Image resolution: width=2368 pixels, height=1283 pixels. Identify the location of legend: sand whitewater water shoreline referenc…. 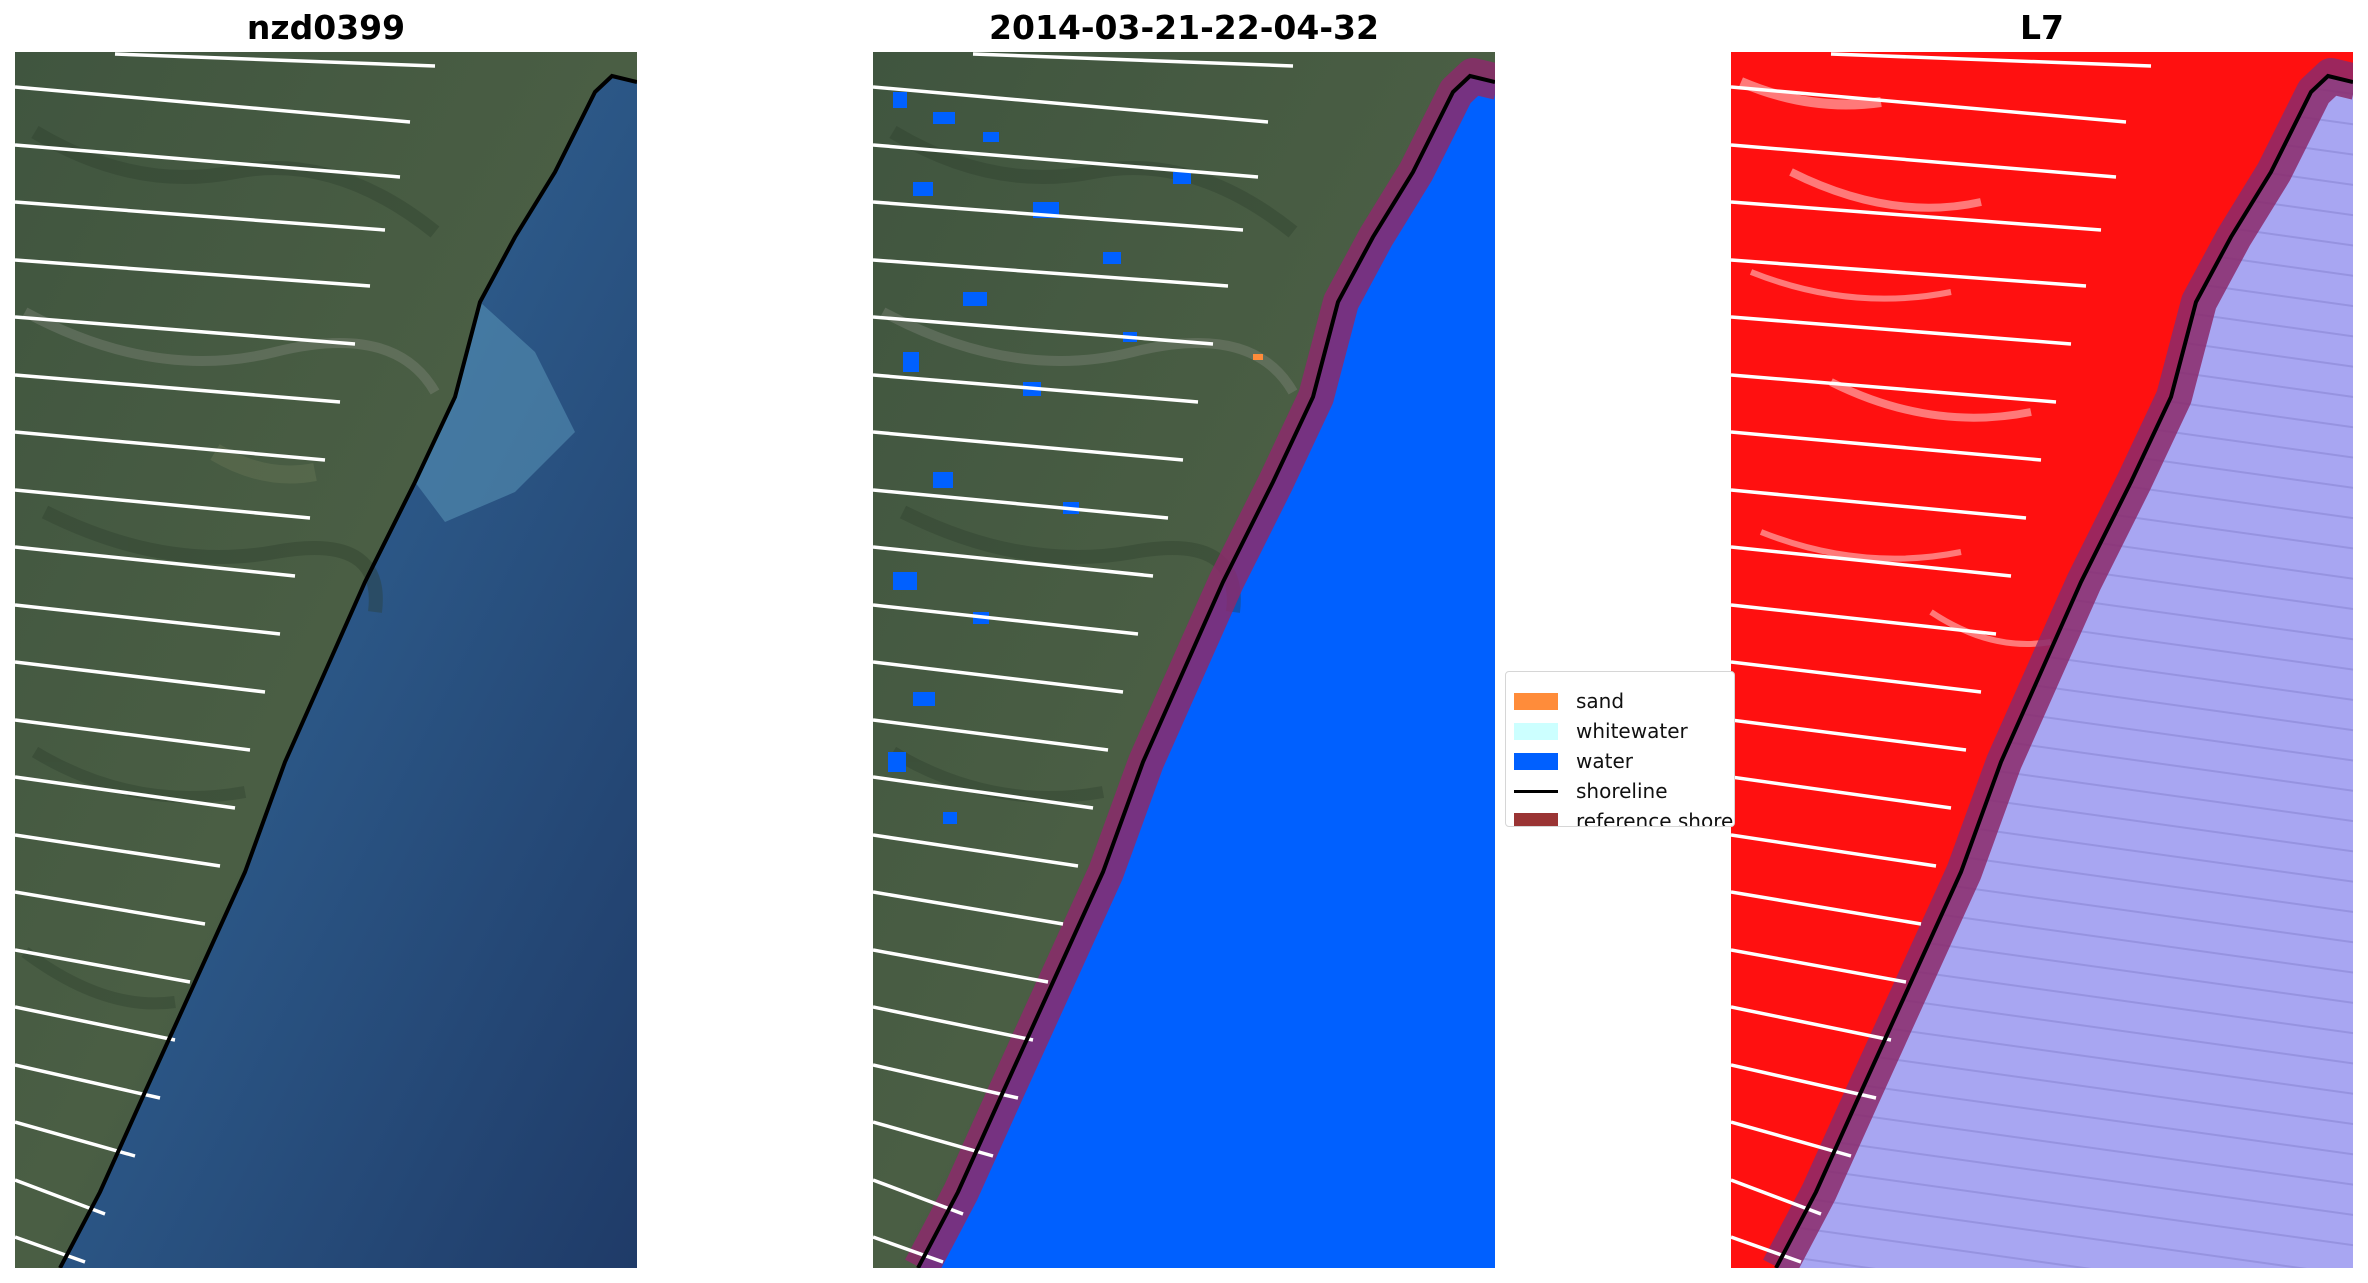
(1620, 749).